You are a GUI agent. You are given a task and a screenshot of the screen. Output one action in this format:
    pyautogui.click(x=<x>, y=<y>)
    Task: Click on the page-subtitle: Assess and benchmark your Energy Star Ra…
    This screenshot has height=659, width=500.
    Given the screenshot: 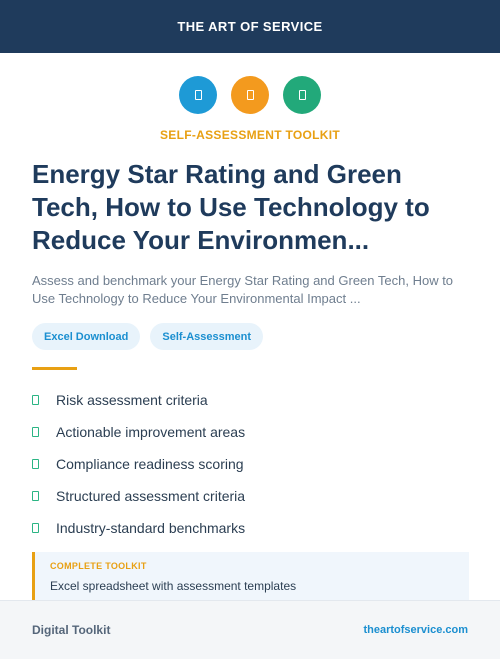 What is the action you would take?
    pyautogui.click(x=243, y=289)
    